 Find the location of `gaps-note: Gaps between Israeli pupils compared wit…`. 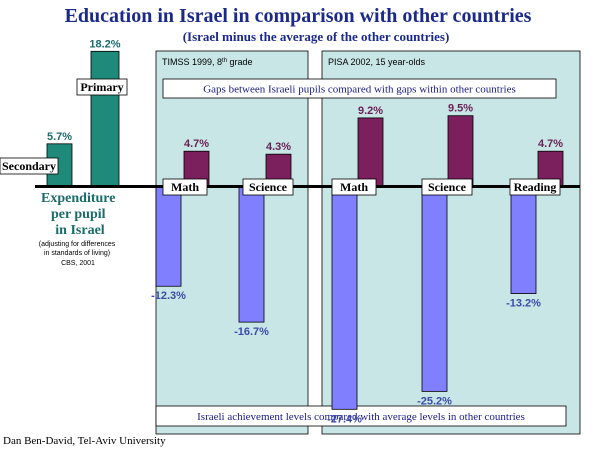

gaps-note: Gaps between Israeli pupils compared wit… is located at coordinates (359, 90).